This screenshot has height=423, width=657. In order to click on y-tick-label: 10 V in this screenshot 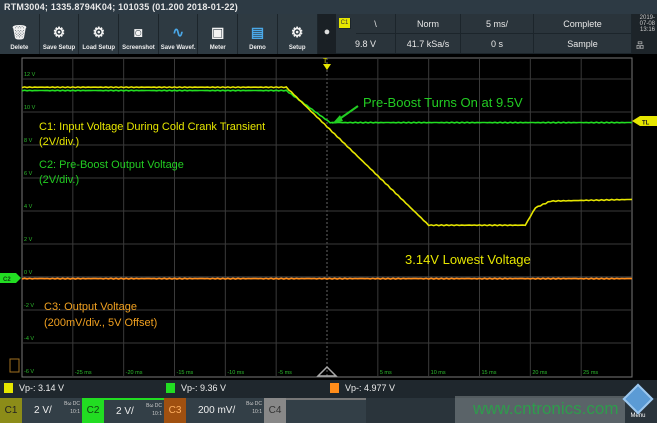, I will do `click(30, 108)`.